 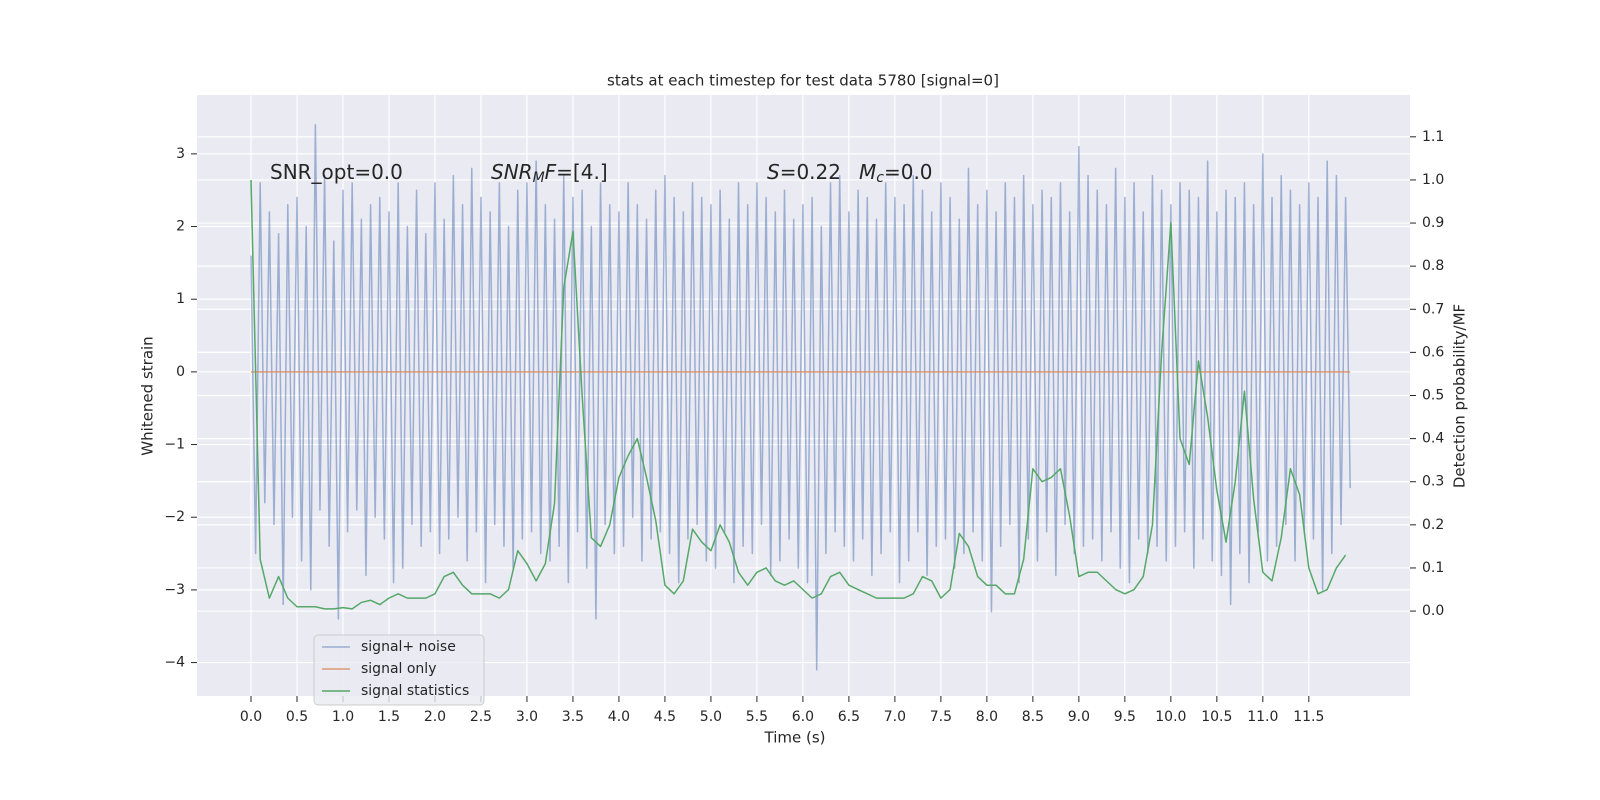 What do you see at coordinates (619, 717) in the screenshot?
I see `x-tick-label: 4.0` at bounding box center [619, 717].